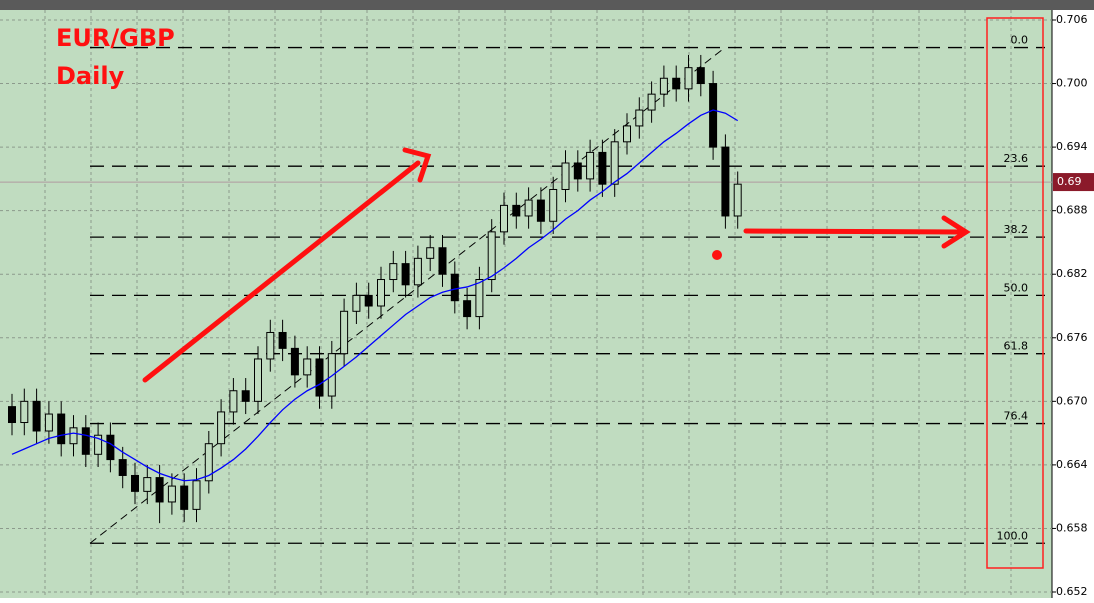  What do you see at coordinates (1072, 591) in the screenshot?
I see `y-tick-label: 0.652` at bounding box center [1072, 591].